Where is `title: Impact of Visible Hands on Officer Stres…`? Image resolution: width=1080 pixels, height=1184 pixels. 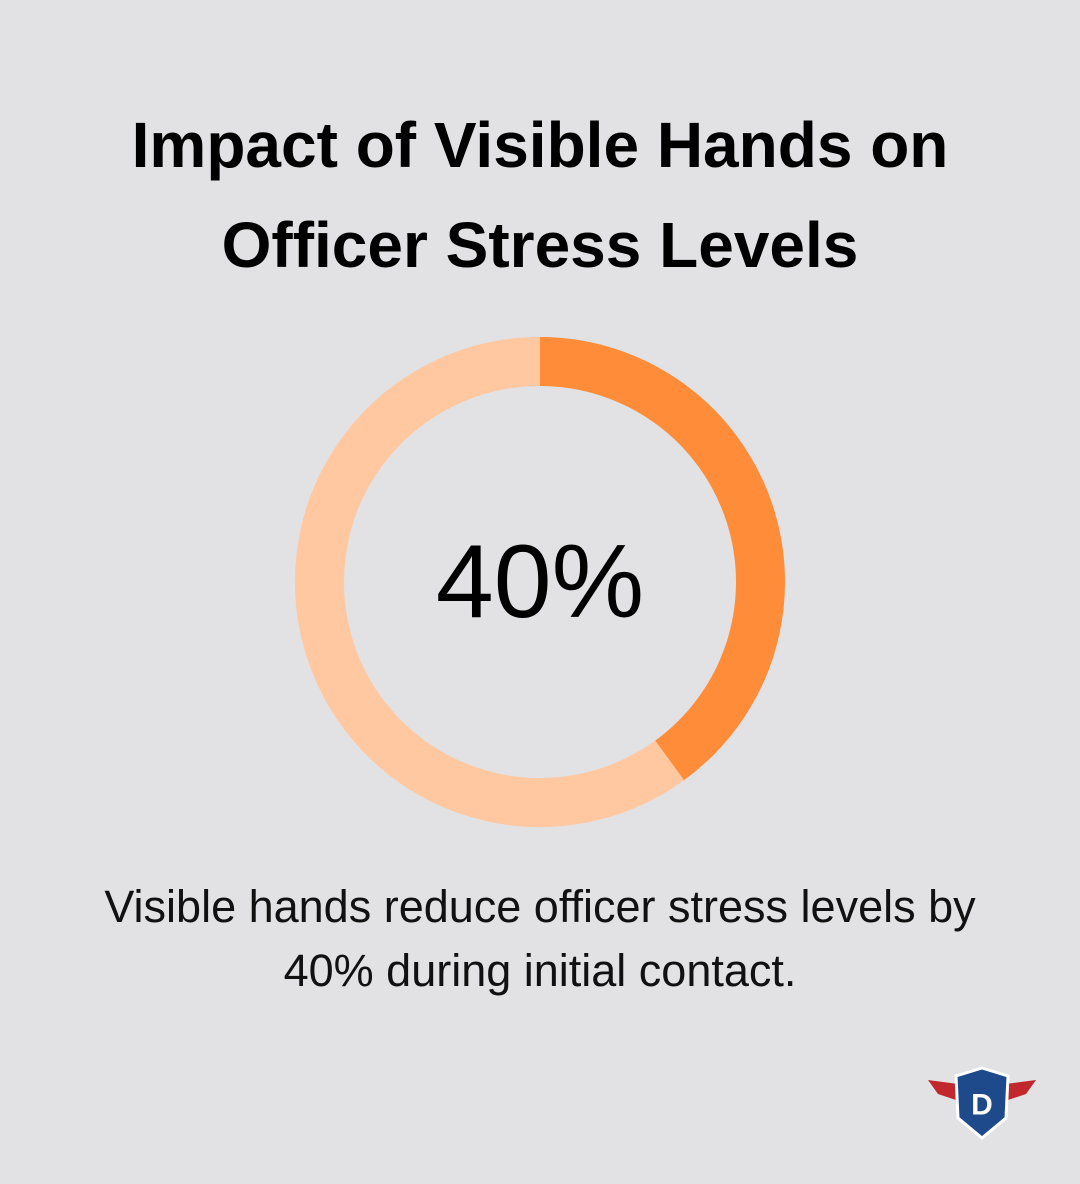 title: Impact of Visible Hands on Officer Stres… is located at coordinates (540, 195).